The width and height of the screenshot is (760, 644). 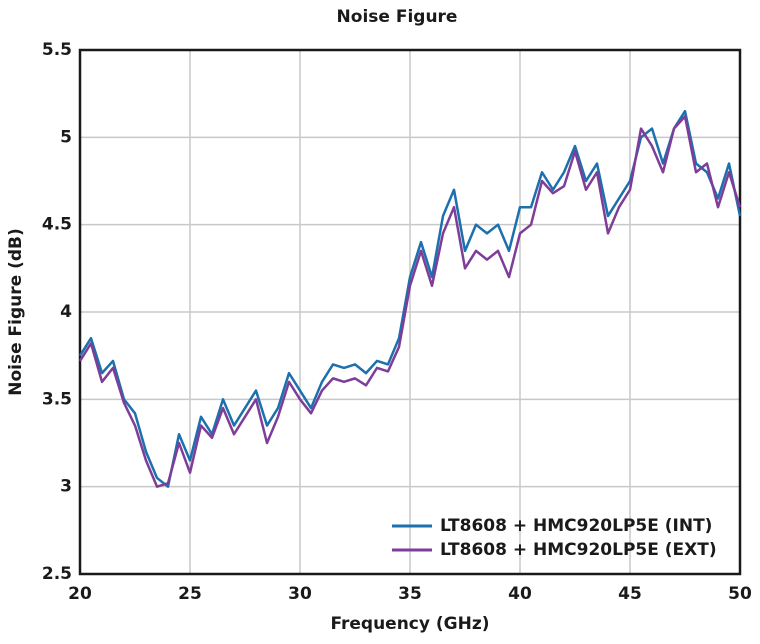 I want to click on y-tick-label: 5, so click(x=66, y=137).